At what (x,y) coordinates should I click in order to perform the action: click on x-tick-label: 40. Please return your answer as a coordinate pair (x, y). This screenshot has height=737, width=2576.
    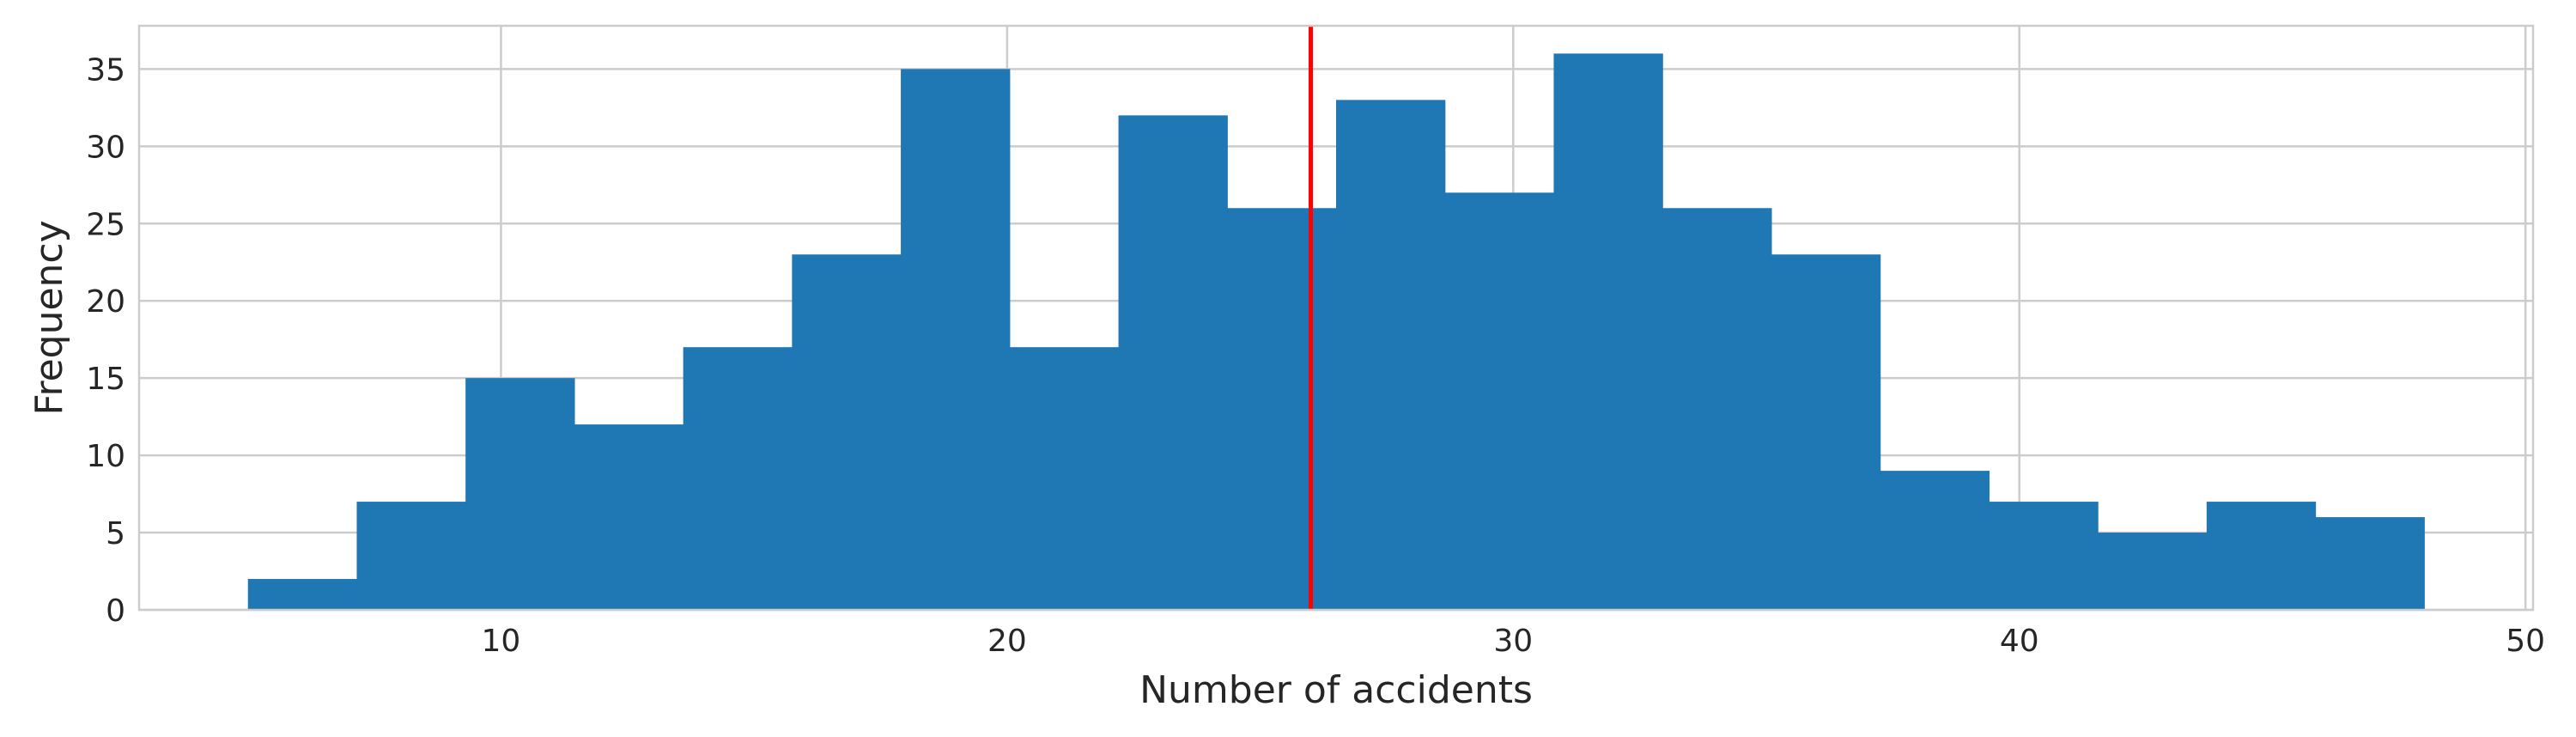
    Looking at the image, I should click on (2019, 641).